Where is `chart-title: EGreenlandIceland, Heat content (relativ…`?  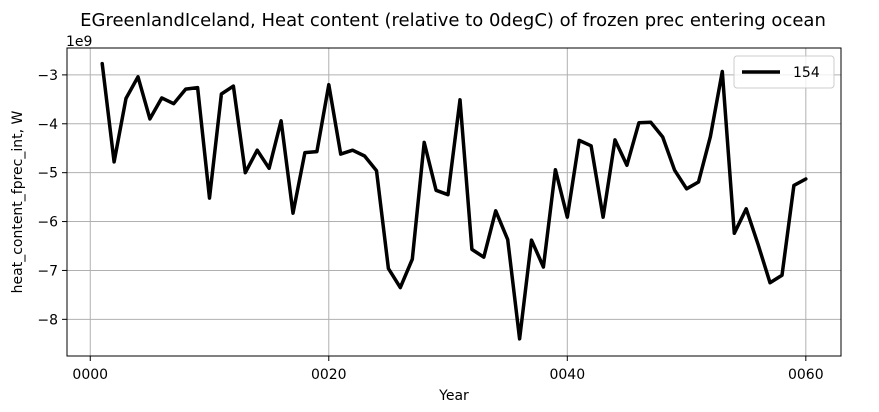
chart-title: EGreenlandIceland, Heat content (relativ… is located at coordinates (453, 20).